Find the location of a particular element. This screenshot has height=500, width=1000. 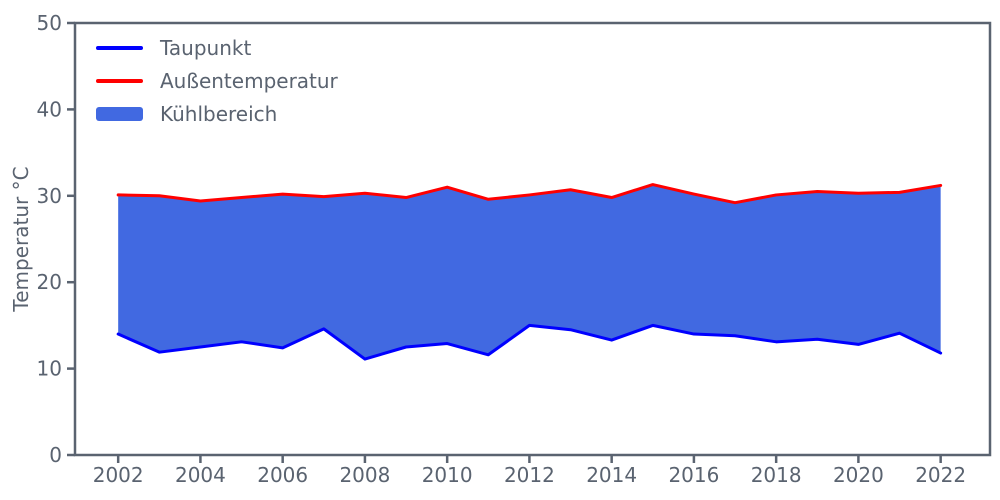

x-tick-label: 2002 is located at coordinates (118, 475).